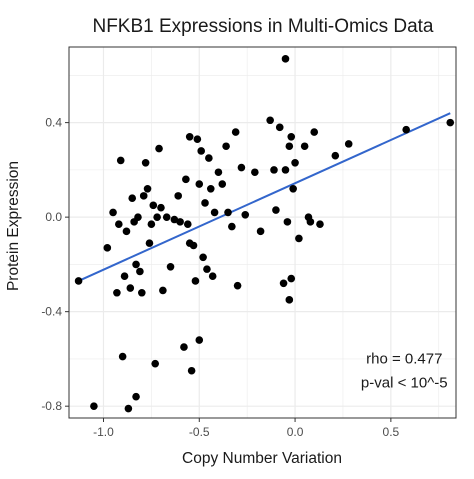 Image resolution: width=474 pixels, height=479 pixels. What do you see at coordinates (53, 123) in the screenshot?
I see `y-tick-label: 0.4` at bounding box center [53, 123].